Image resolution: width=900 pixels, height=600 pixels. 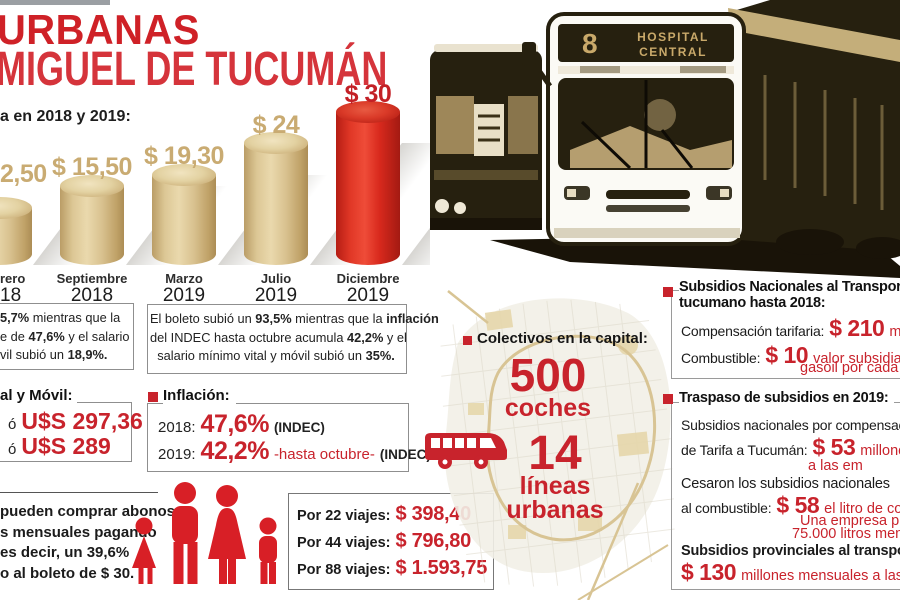 I want to click on traspaso-p2-row: al combustible: $ 58 el litro de com, so click(x=790, y=505).